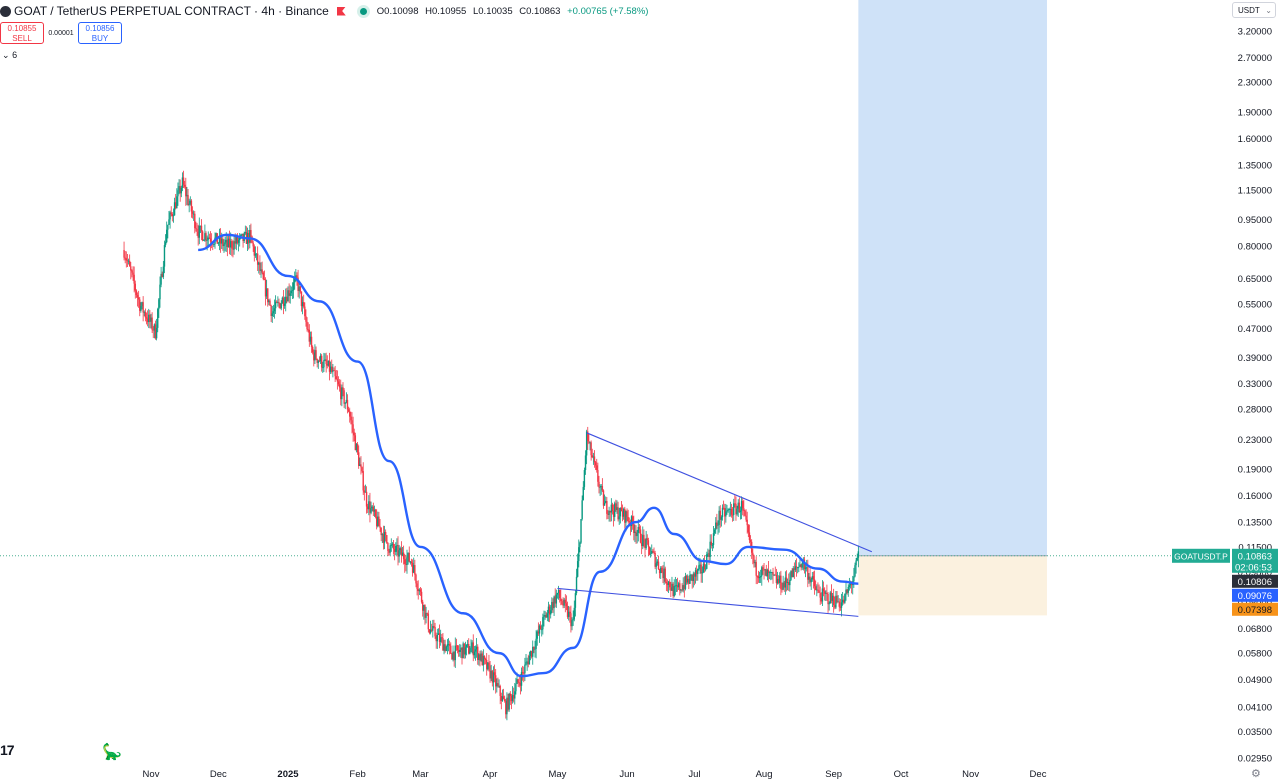 The width and height of the screenshot is (1280, 783). What do you see at coordinates (7, 750) in the screenshot?
I see `tradingview-logo: 17` at bounding box center [7, 750].